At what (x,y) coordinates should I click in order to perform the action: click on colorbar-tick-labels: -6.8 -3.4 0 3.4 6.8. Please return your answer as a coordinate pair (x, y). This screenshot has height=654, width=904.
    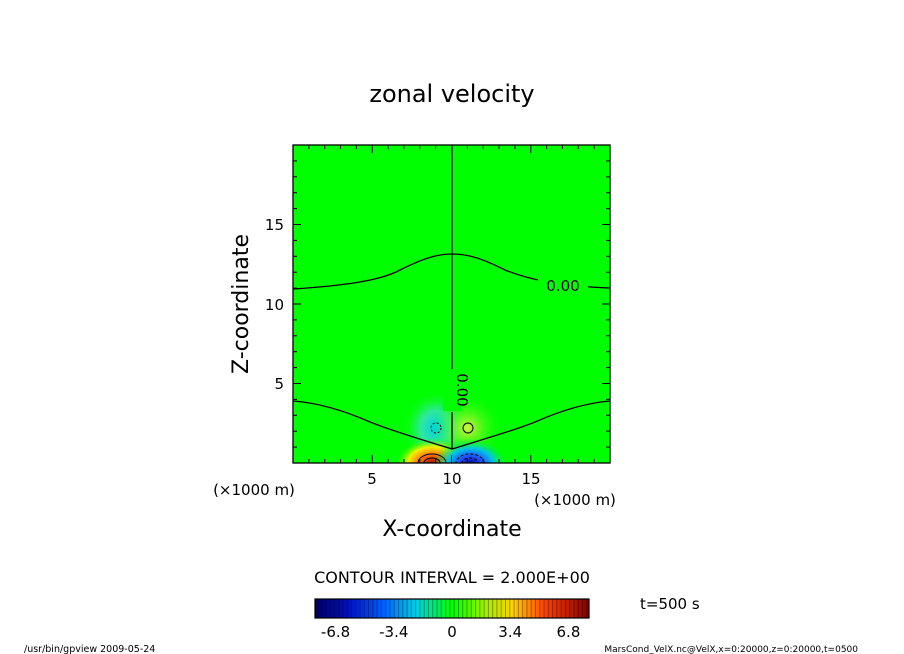
    Looking at the image, I should click on (450, 632).